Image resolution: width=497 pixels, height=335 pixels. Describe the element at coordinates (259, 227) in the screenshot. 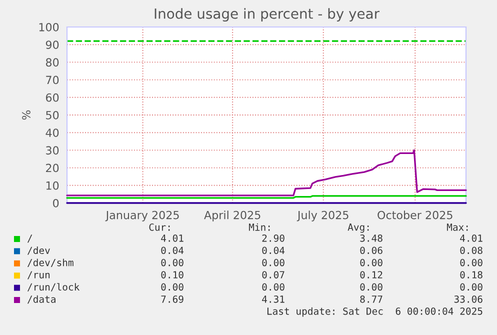

I see `text: Min:` at that location.